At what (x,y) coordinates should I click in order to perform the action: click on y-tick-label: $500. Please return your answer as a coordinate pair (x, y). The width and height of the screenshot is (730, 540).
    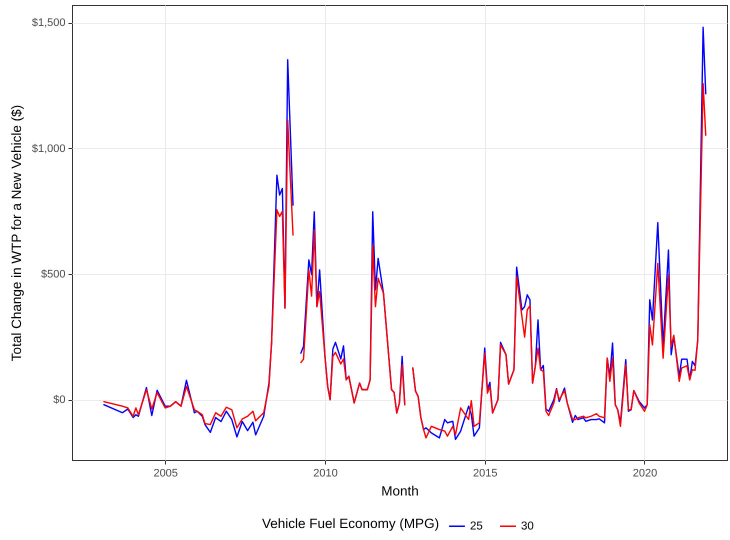
    Looking at the image, I should click on (53, 274).